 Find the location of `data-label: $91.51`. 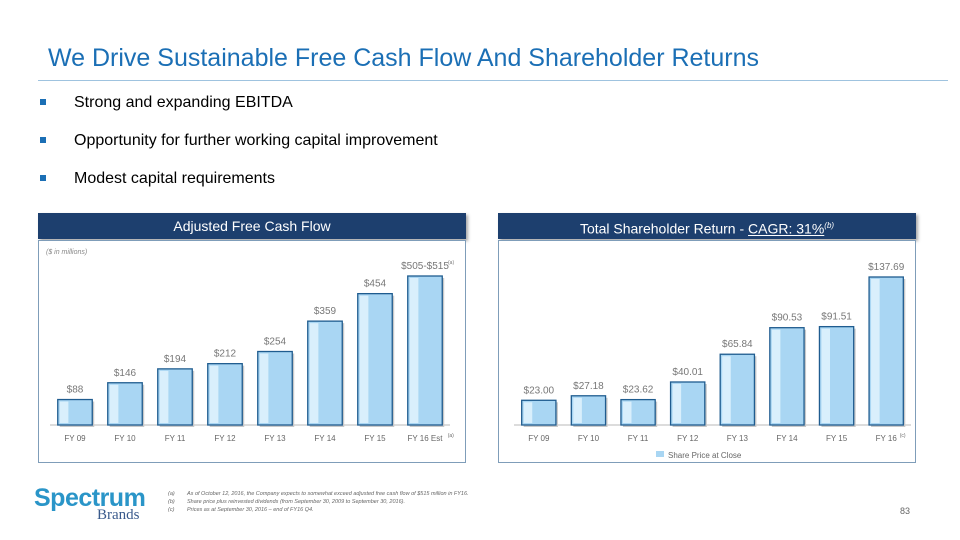

data-label: $91.51 is located at coordinates (836, 317).